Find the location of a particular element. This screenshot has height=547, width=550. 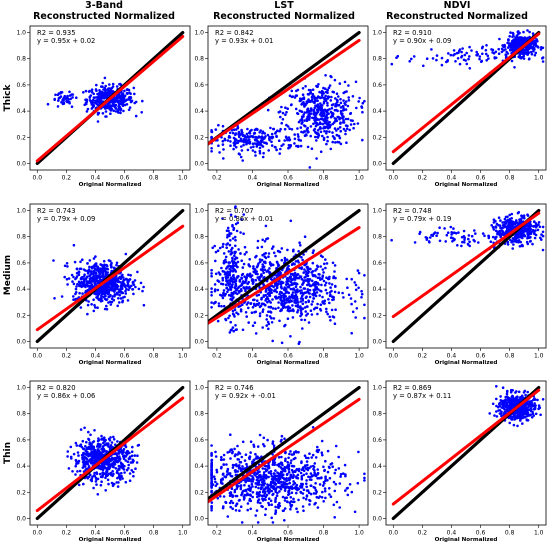

y-tick-label: 0.8 is located at coordinates (199, 59).